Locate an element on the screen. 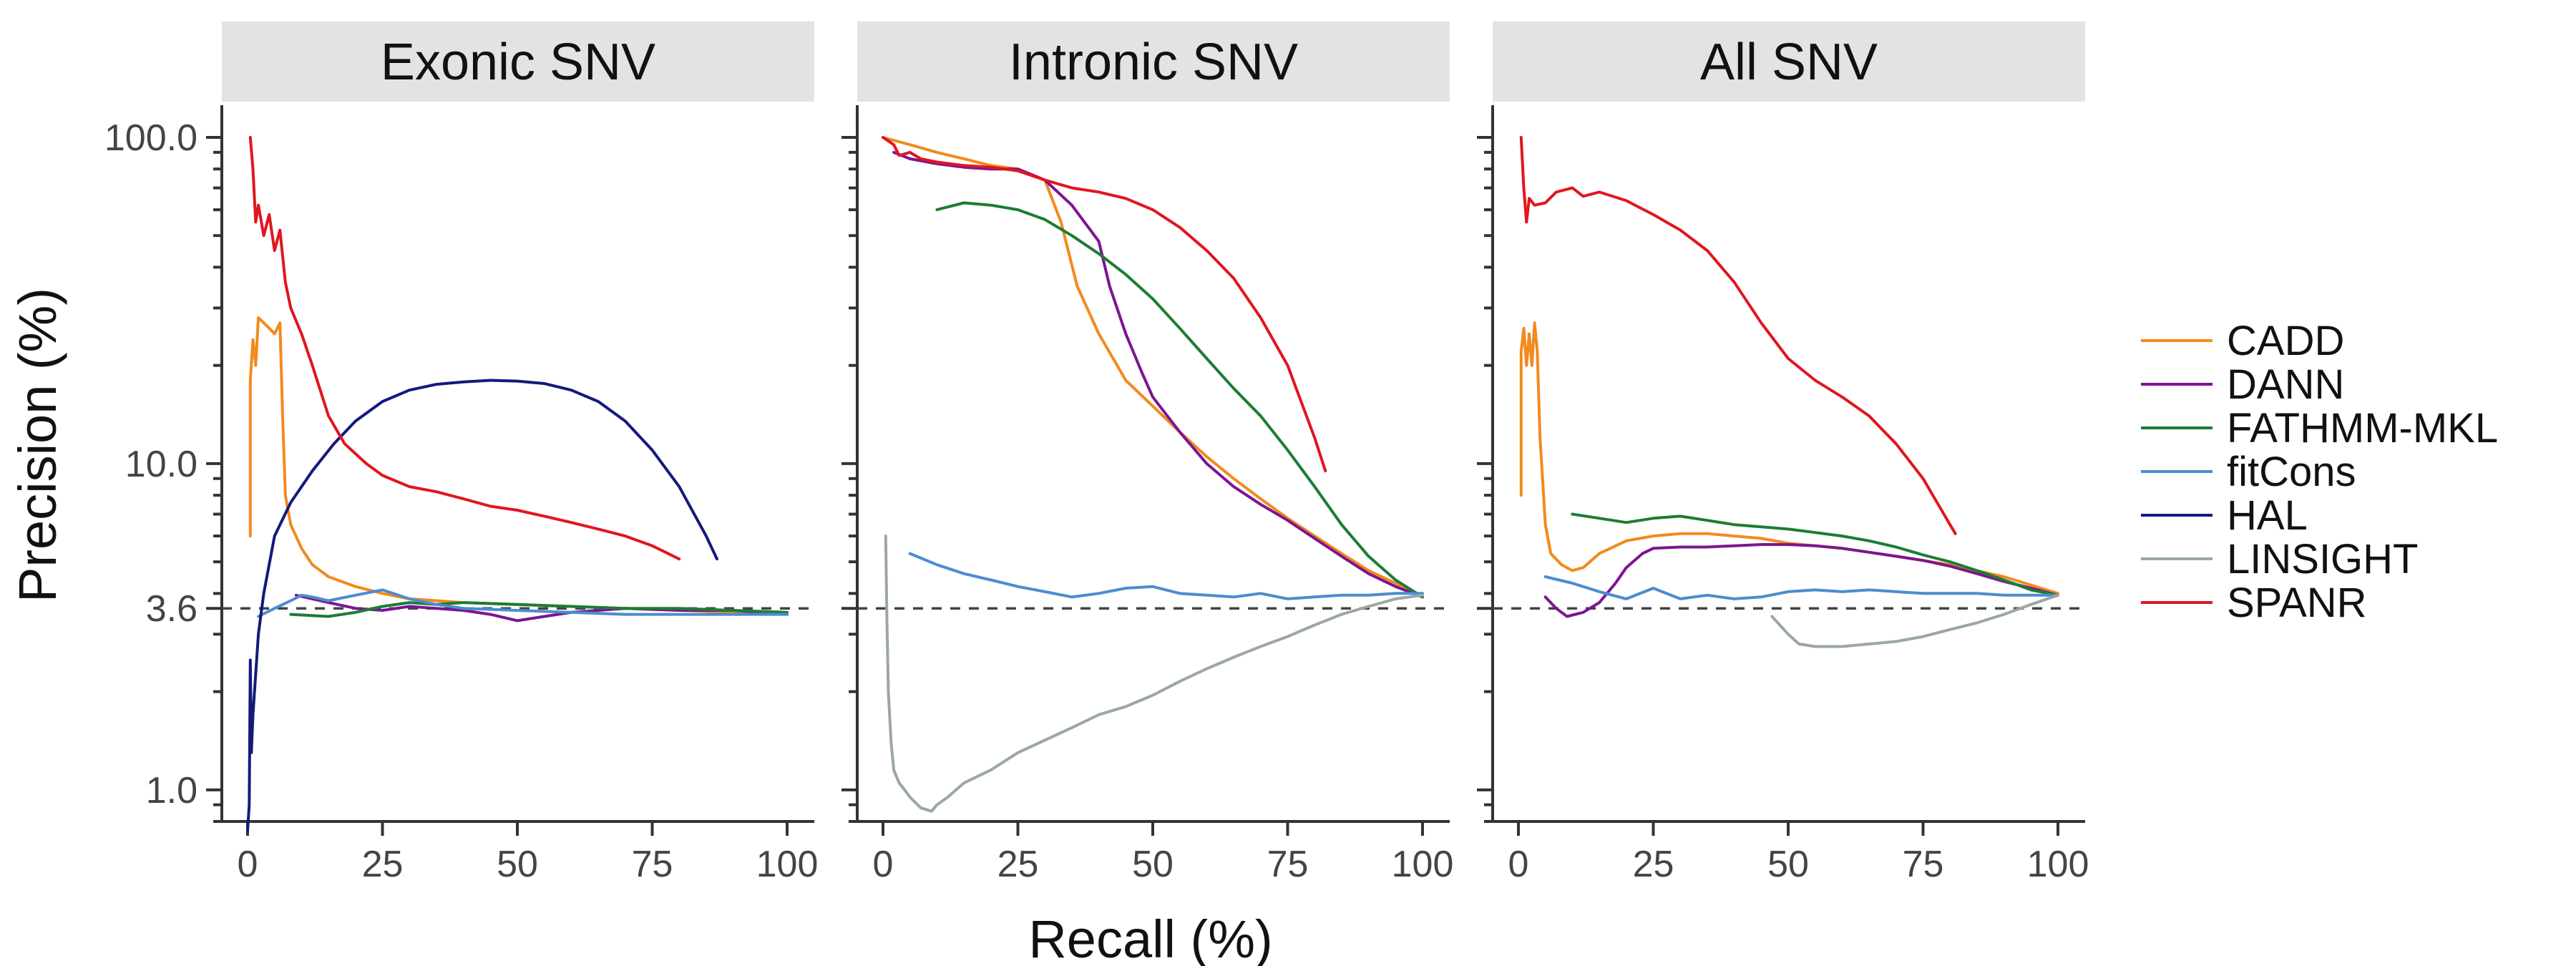 Image resolution: width=2576 pixels, height=966 pixels. series-line-hal is located at coordinates (482, 605).